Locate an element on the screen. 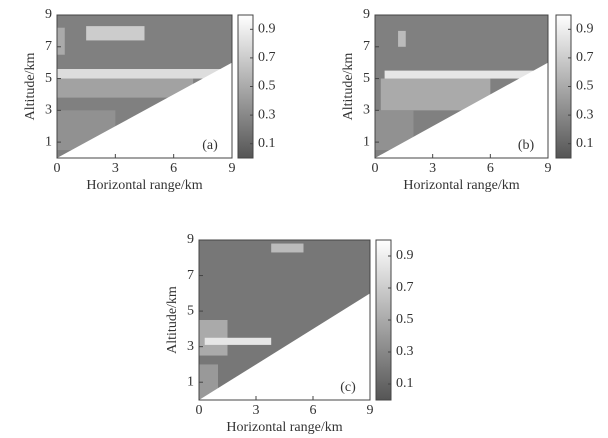 Image resolution: width=608 pixels, height=438 pixels. panel-label: (a) is located at coordinates (210, 145).